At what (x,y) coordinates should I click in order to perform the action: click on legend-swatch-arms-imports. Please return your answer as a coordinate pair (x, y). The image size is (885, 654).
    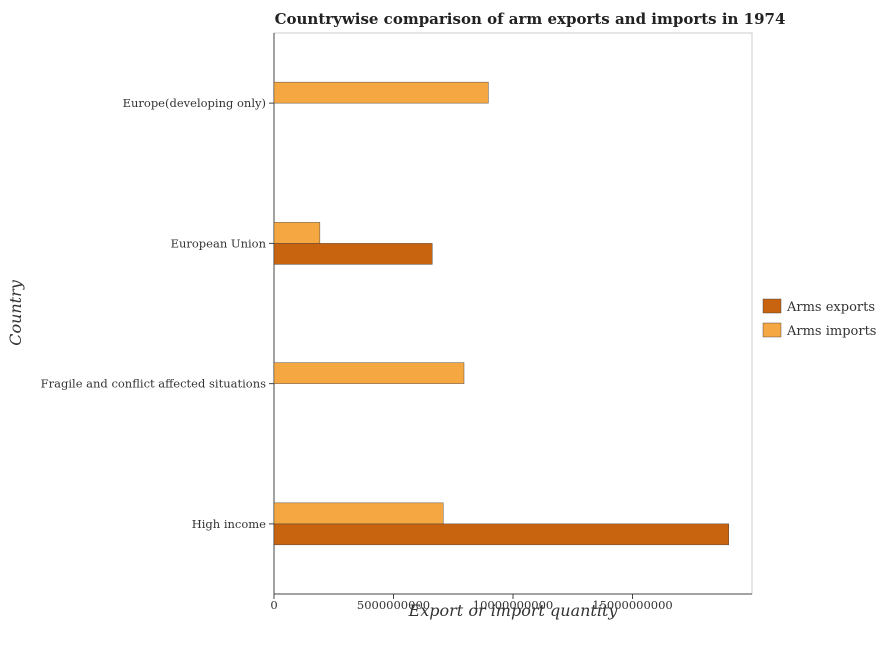
    Looking at the image, I should click on (772, 330).